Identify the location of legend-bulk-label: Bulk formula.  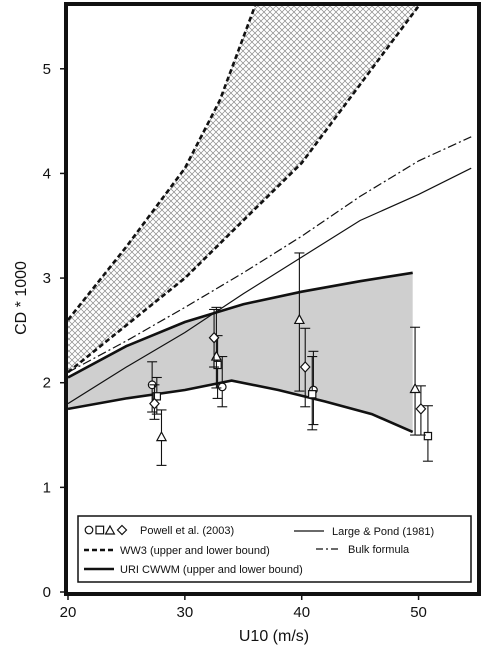
(379, 550).